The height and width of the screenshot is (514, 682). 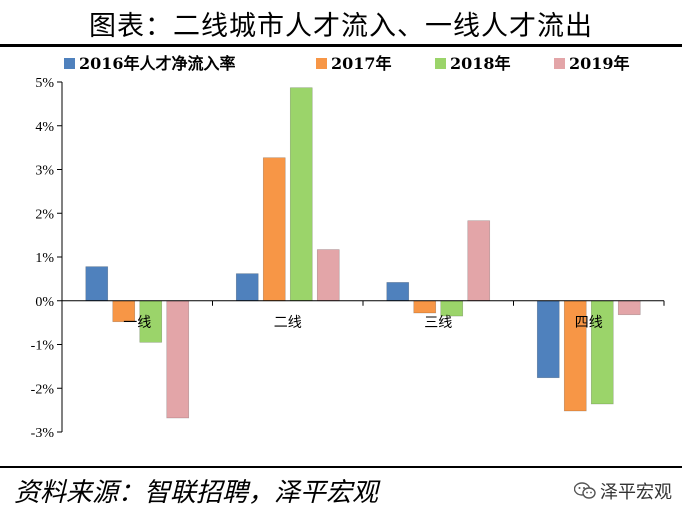 I want to click on category-label: 四线, so click(x=589, y=323).